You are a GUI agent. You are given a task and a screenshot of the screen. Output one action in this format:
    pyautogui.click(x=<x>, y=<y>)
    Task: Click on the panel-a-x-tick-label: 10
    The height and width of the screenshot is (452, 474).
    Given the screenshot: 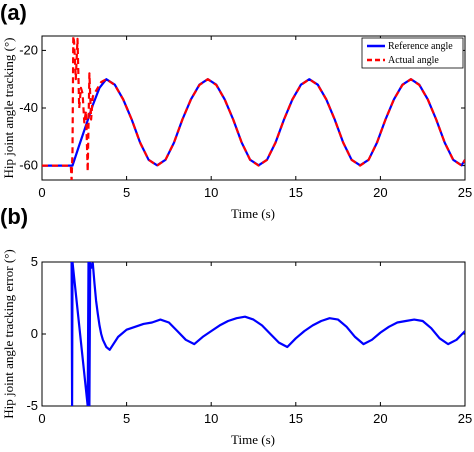 What is the action you would take?
    pyautogui.click(x=211, y=192)
    